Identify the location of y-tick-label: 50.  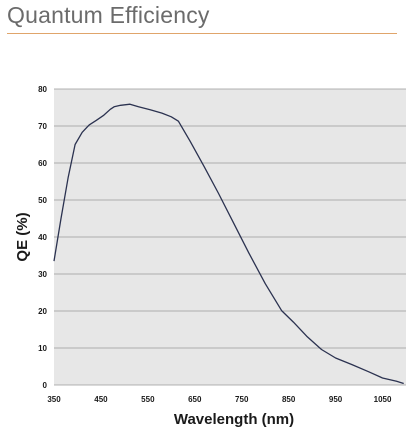
(42, 200).